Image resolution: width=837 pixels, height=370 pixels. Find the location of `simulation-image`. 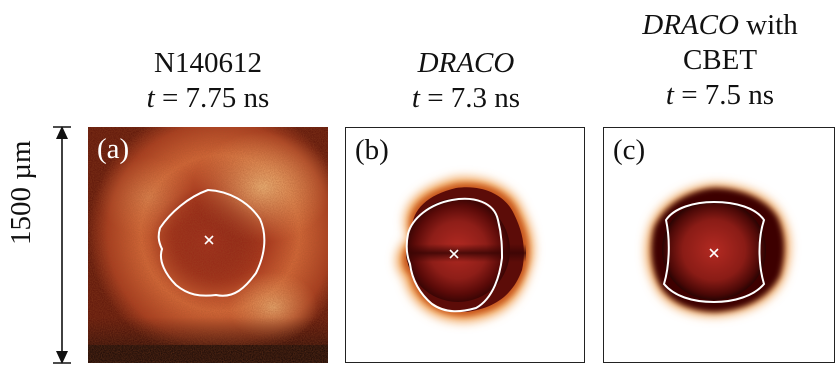

simulation-image is located at coordinates (465, 249).